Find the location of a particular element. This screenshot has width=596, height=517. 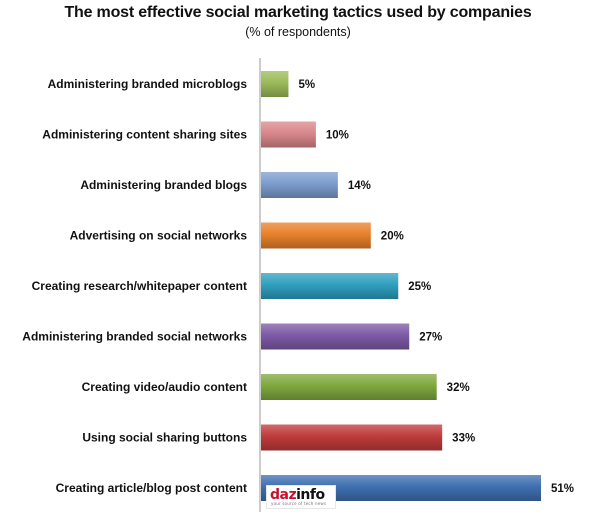

value-label: 27% is located at coordinates (430, 338).